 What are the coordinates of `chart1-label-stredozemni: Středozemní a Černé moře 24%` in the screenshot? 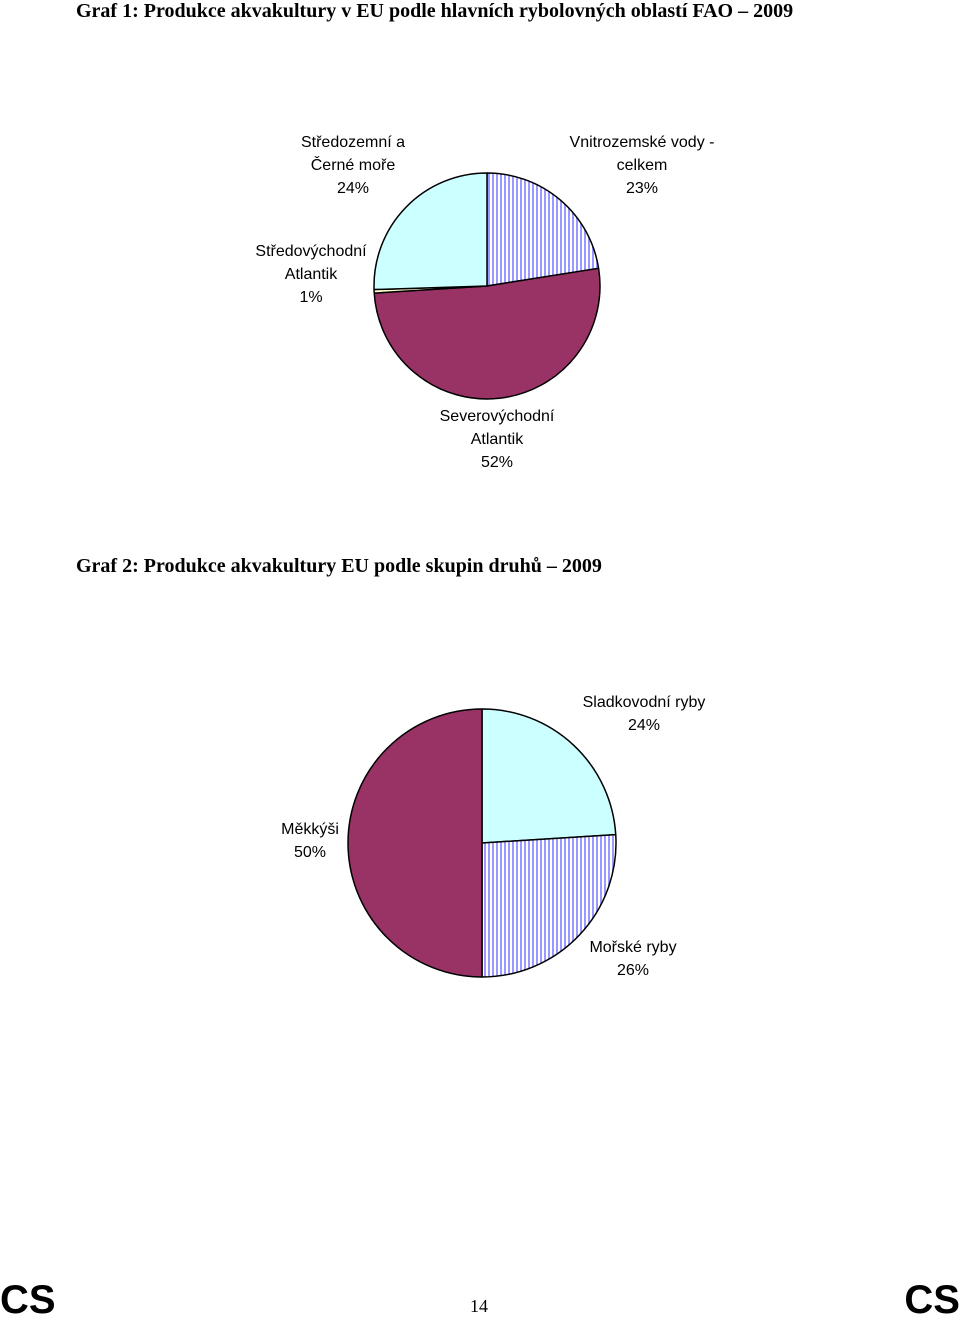 It's located at (353, 165).